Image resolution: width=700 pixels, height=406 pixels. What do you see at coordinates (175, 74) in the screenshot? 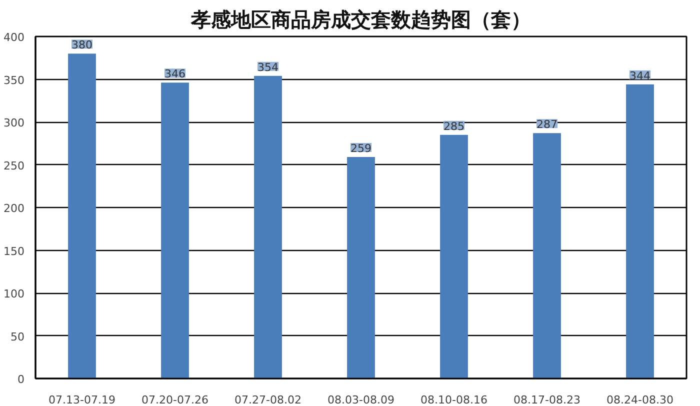
I see `data-label: 346` at bounding box center [175, 74].